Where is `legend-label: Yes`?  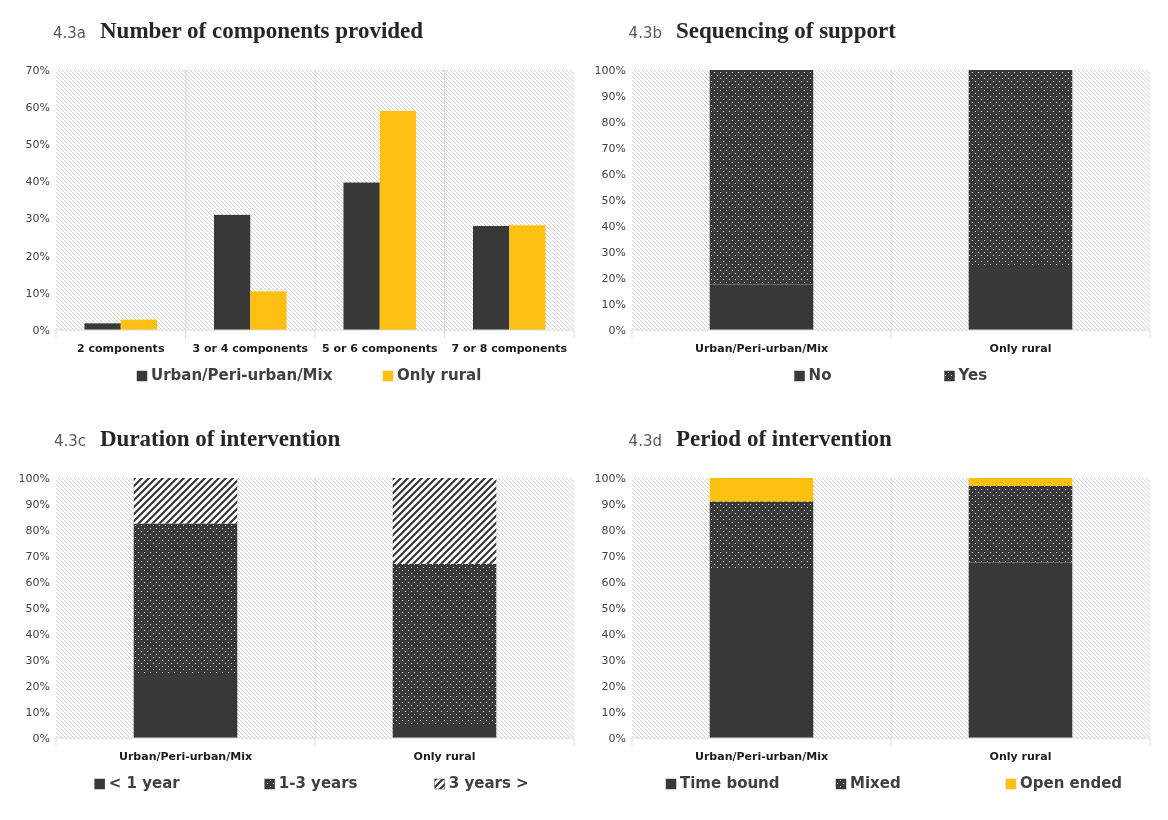 legend-label: Yes is located at coordinates (972, 375).